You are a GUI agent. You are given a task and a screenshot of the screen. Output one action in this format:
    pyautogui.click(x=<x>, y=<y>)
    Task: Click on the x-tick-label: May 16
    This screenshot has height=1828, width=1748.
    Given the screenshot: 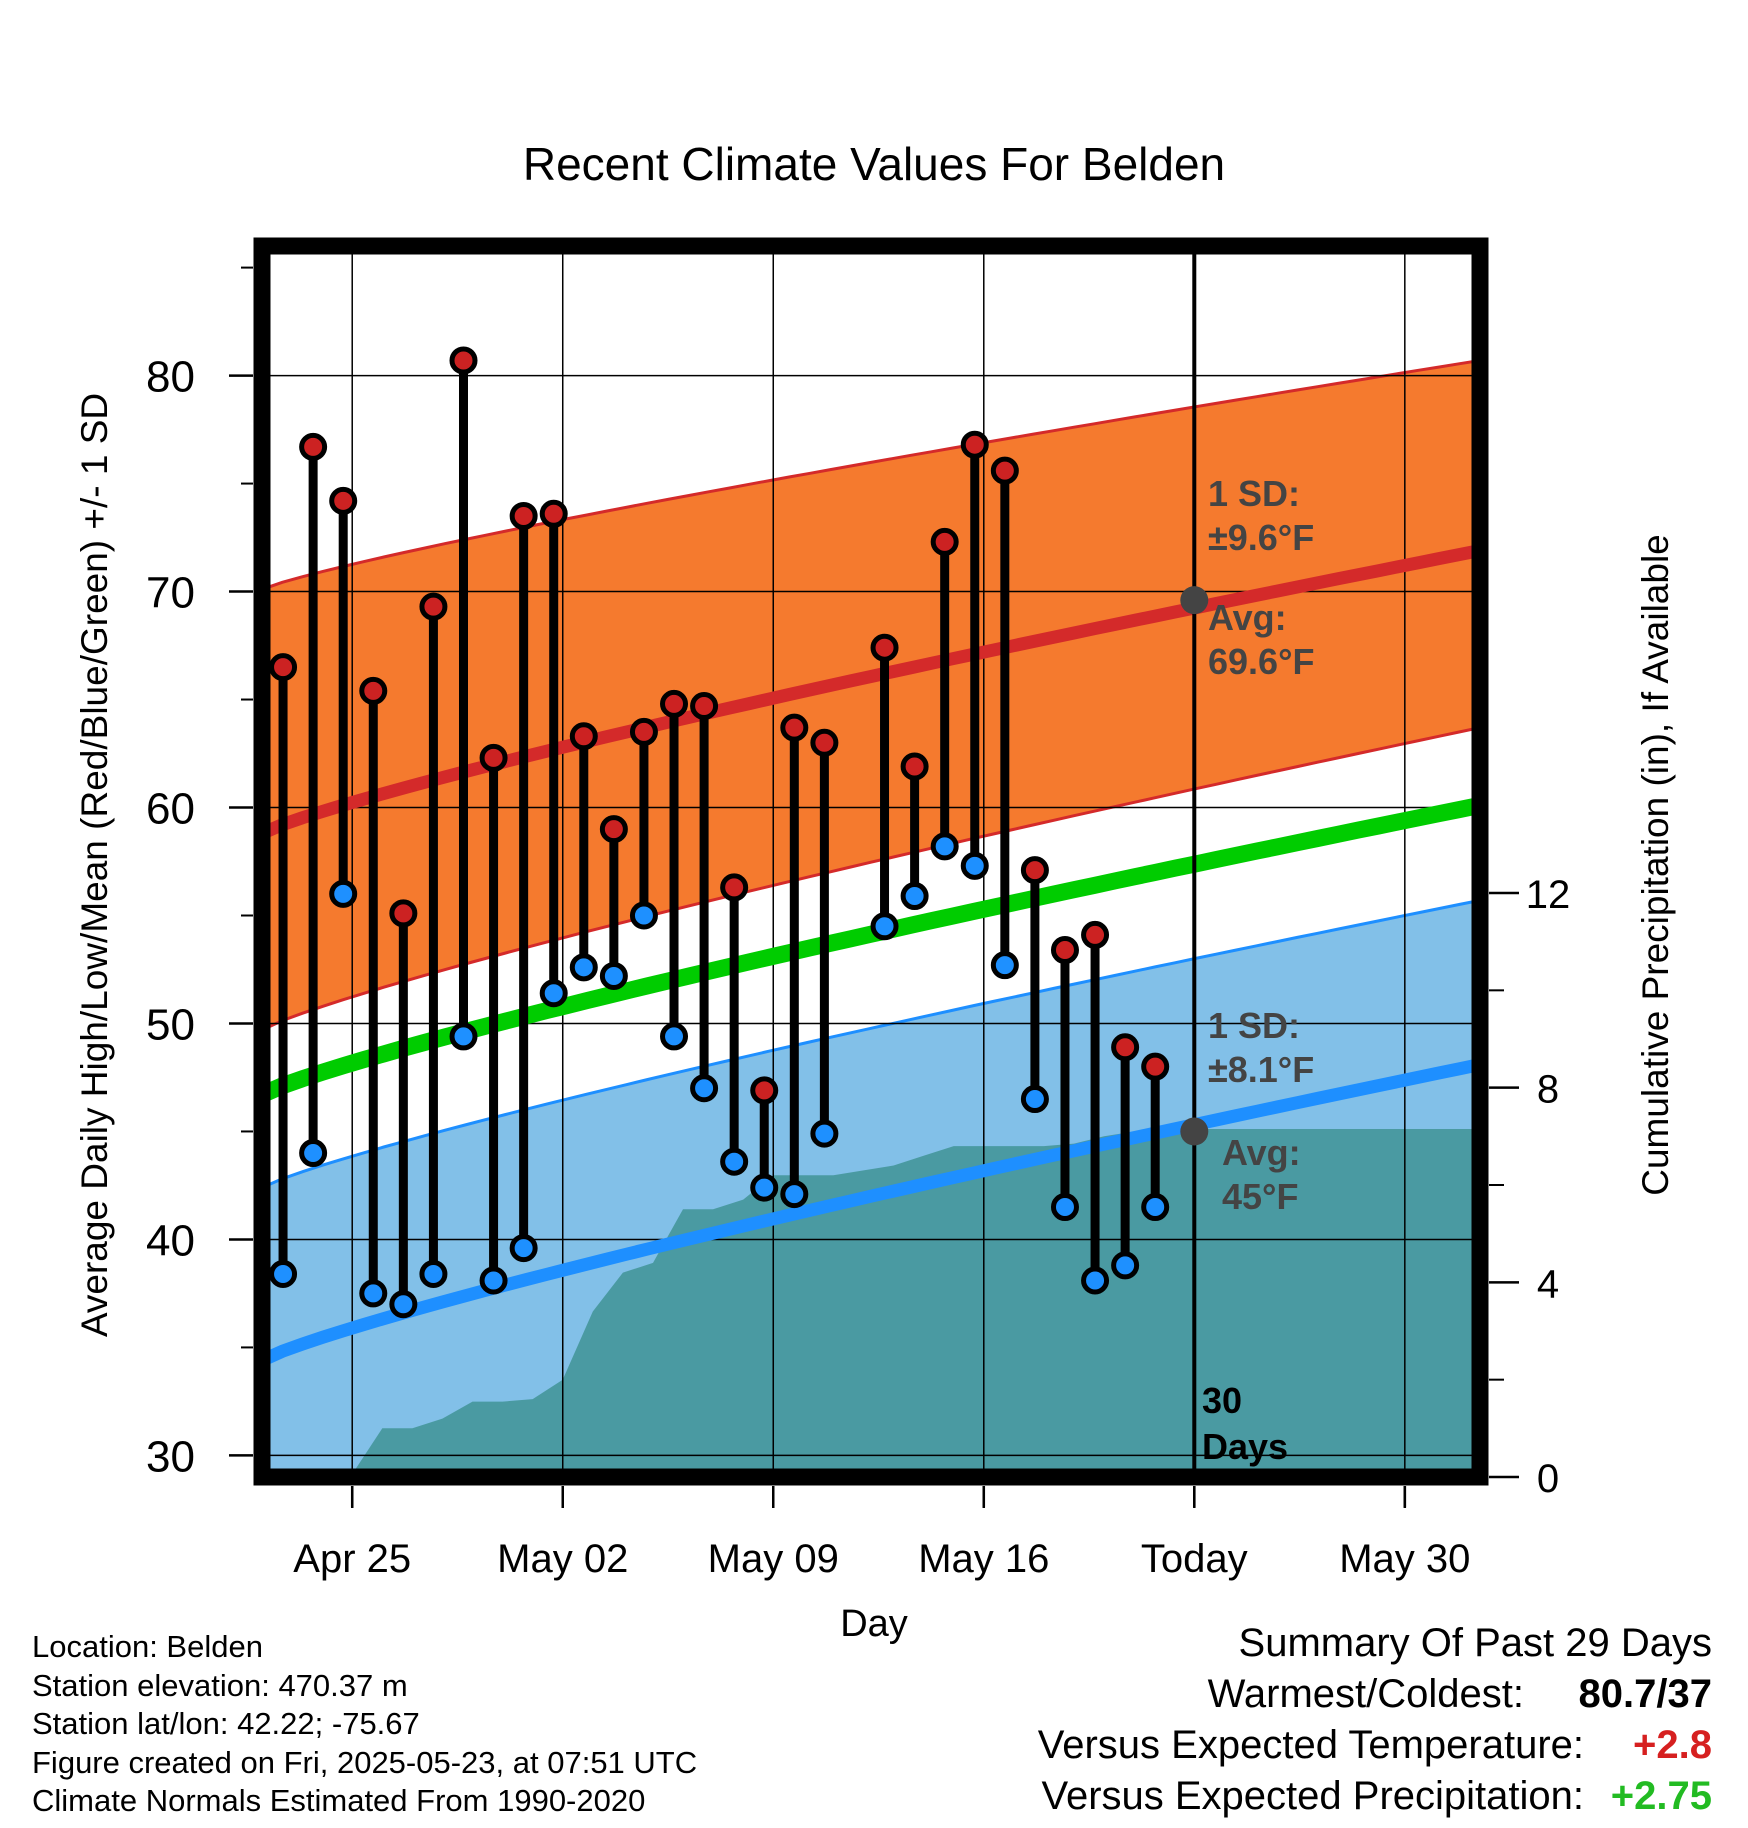 What is the action you would take?
    pyautogui.click(x=983, y=1559)
    